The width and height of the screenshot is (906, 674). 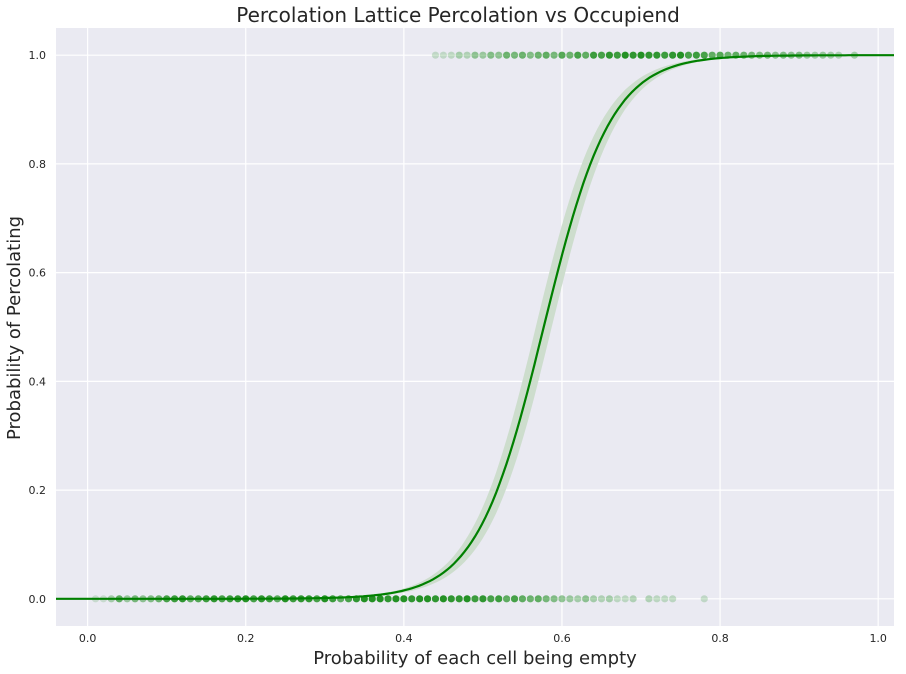 What do you see at coordinates (38, 327) in the screenshot?
I see `y-tick-labels: 0.0 0.2 0.4 0.6 0.8 1.0` at bounding box center [38, 327].